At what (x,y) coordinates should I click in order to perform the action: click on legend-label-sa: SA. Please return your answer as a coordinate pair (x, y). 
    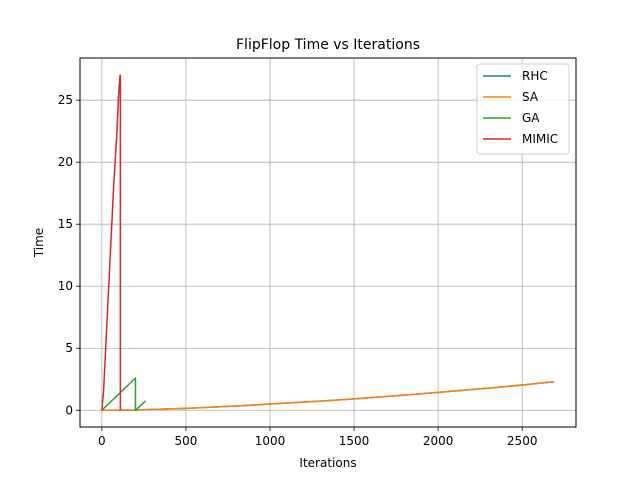
    Looking at the image, I should click on (530, 97).